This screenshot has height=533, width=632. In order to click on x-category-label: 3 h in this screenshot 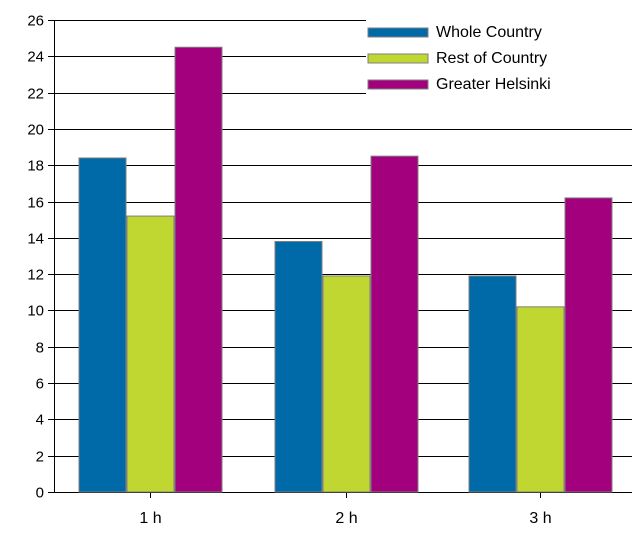, I will do `click(540, 518)`.